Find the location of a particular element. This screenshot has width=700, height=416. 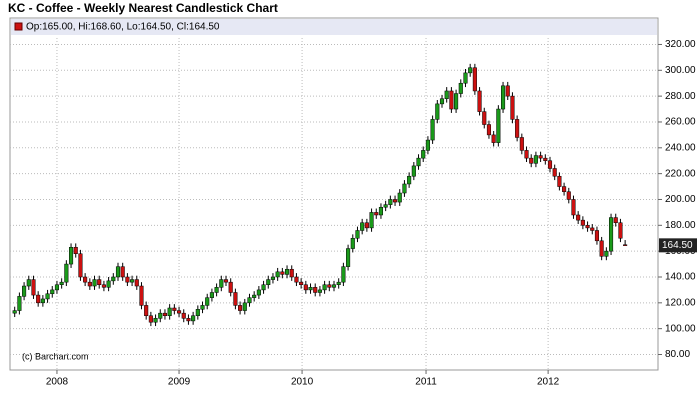

y-tick-label: 200.00 is located at coordinates (680, 199).